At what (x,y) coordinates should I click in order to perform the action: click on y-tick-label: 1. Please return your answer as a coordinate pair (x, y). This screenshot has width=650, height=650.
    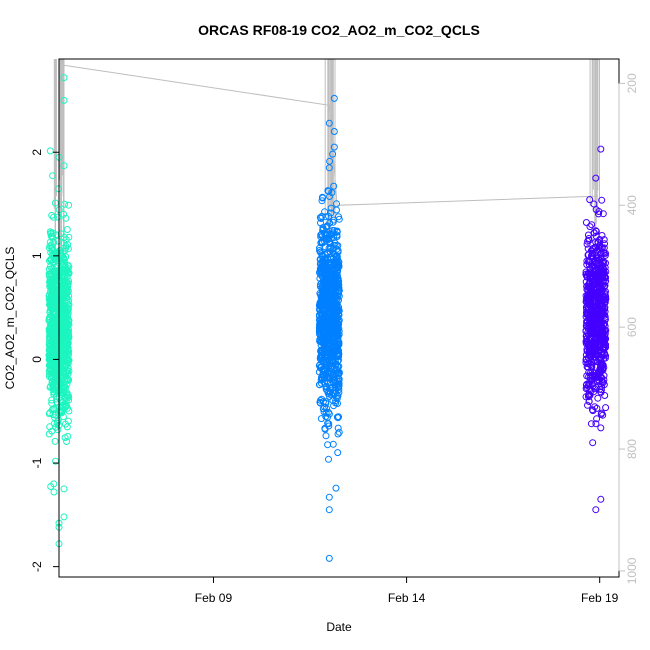
    Looking at the image, I should click on (37, 255).